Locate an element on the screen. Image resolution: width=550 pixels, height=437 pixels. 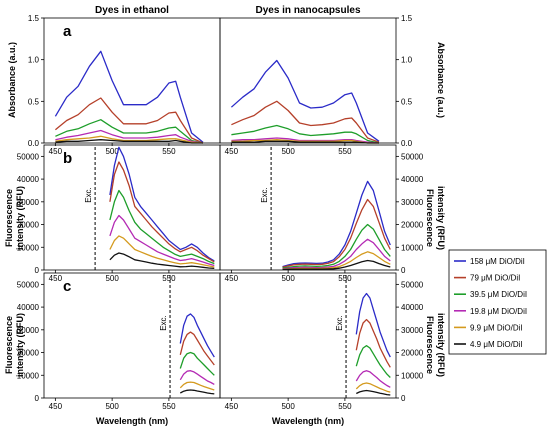
panel-label-a: a is located at coordinates (67, 31).